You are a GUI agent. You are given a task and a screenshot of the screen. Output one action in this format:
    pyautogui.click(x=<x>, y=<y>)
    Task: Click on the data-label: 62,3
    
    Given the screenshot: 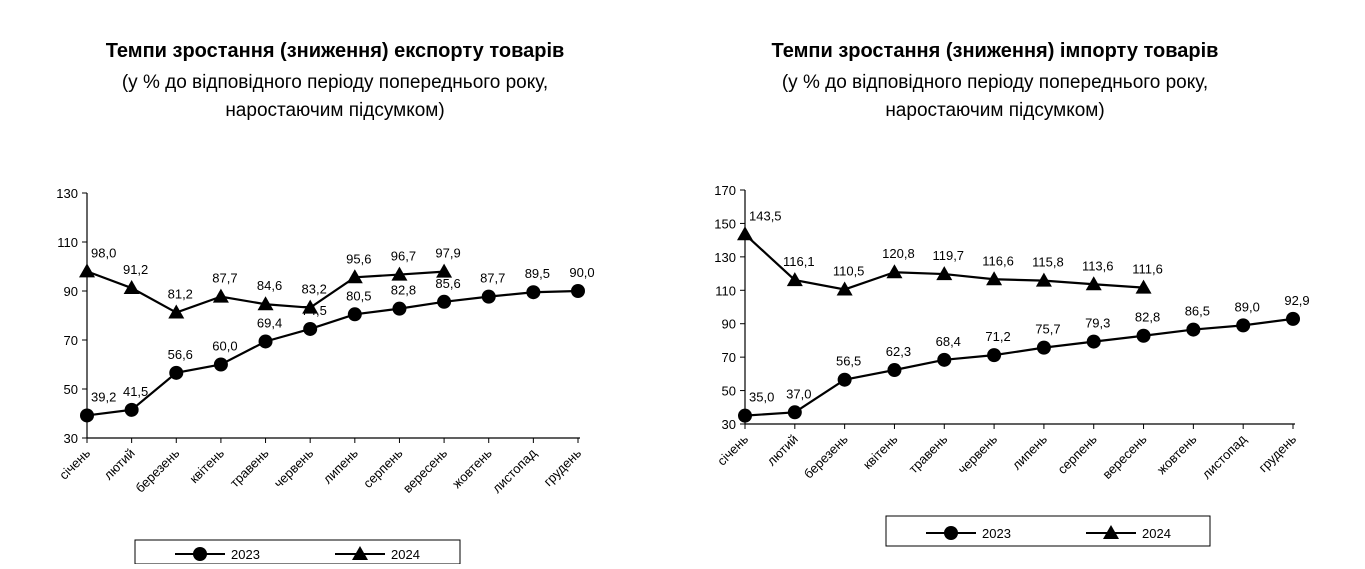 What is the action you would take?
    pyautogui.click(x=898, y=351)
    